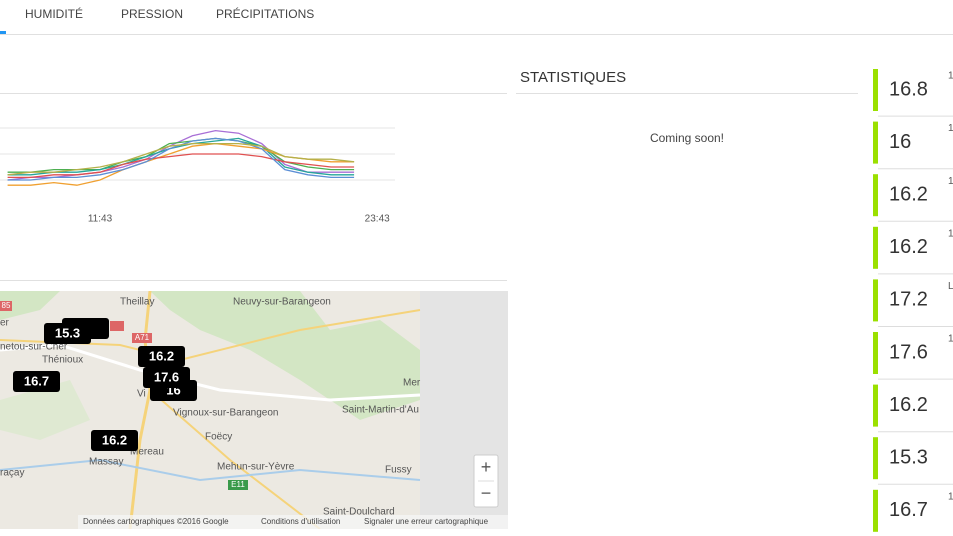 The height and width of the screenshot is (536, 953). What do you see at coordinates (210, 470) in the screenshot?
I see `river` at bounding box center [210, 470].